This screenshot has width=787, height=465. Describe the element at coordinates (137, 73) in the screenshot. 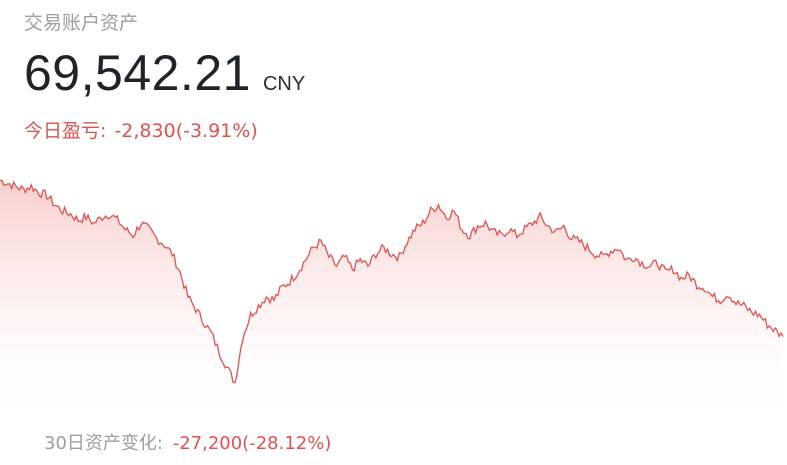

I see `balance-amount: 69,542.21` at that location.